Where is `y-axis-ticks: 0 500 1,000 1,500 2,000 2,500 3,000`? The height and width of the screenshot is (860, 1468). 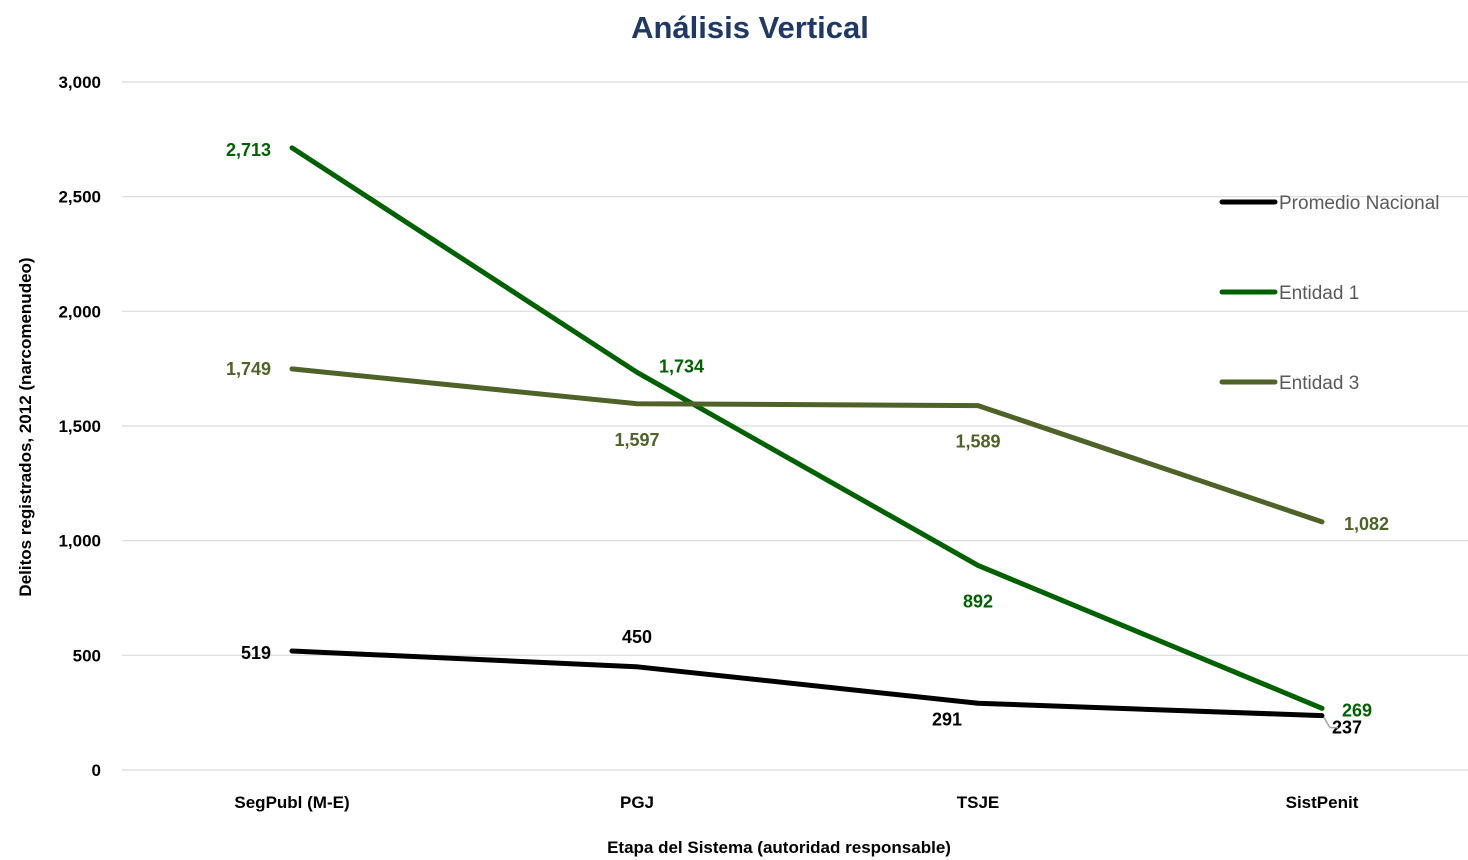
y-axis-ticks: 0 500 1,000 1,500 2,000 2,500 3,000 is located at coordinates (79, 426).